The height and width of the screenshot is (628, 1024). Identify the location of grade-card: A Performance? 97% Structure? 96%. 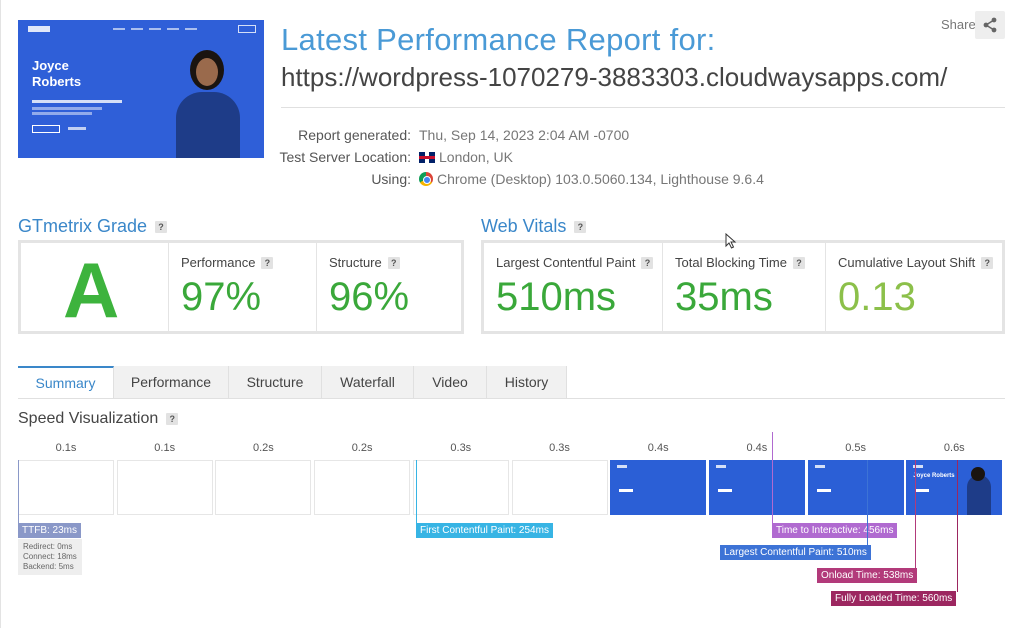
(241, 287).